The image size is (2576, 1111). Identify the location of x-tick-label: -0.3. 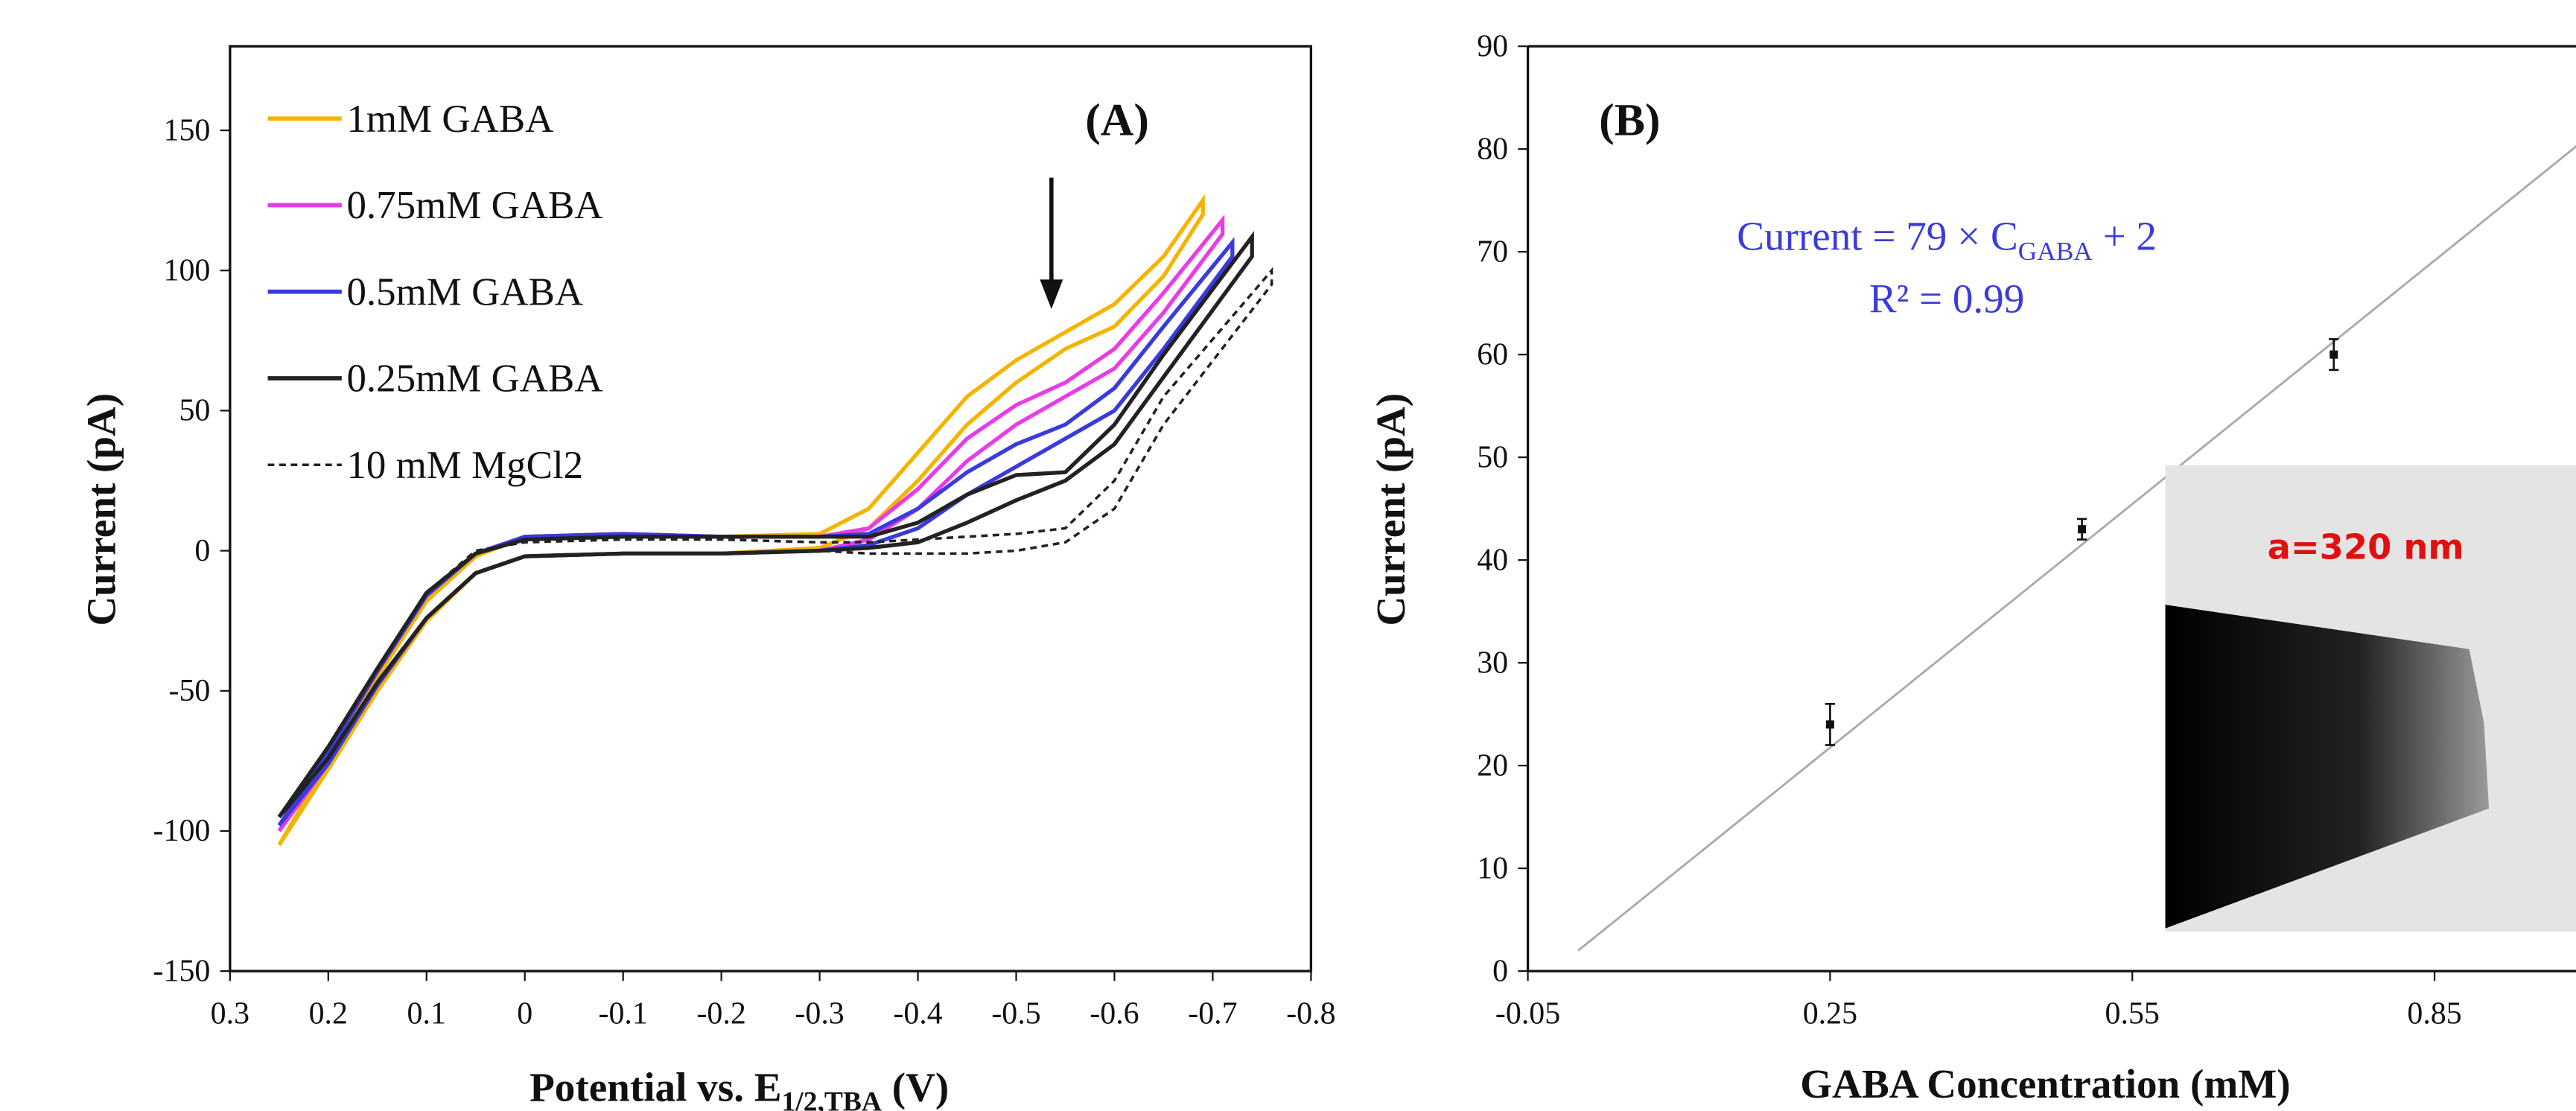
(819, 1014).